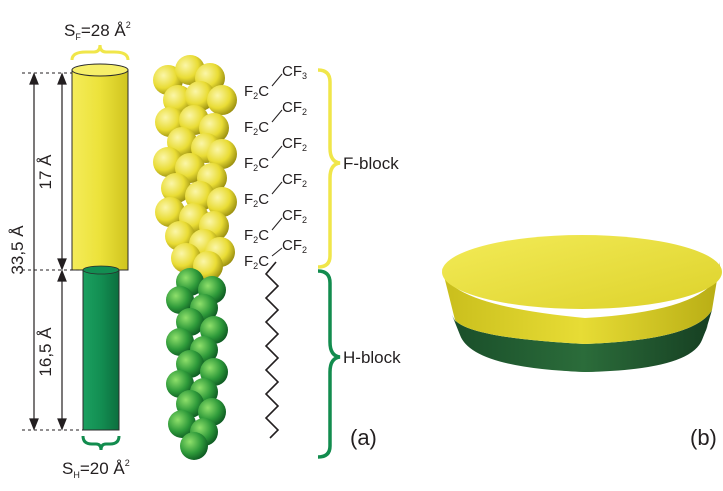 The height and width of the screenshot is (491, 723). What do you see at coordinates (52, 251) in the screenshot?
I see `dimension-guides` at bounding box center [52, 251].